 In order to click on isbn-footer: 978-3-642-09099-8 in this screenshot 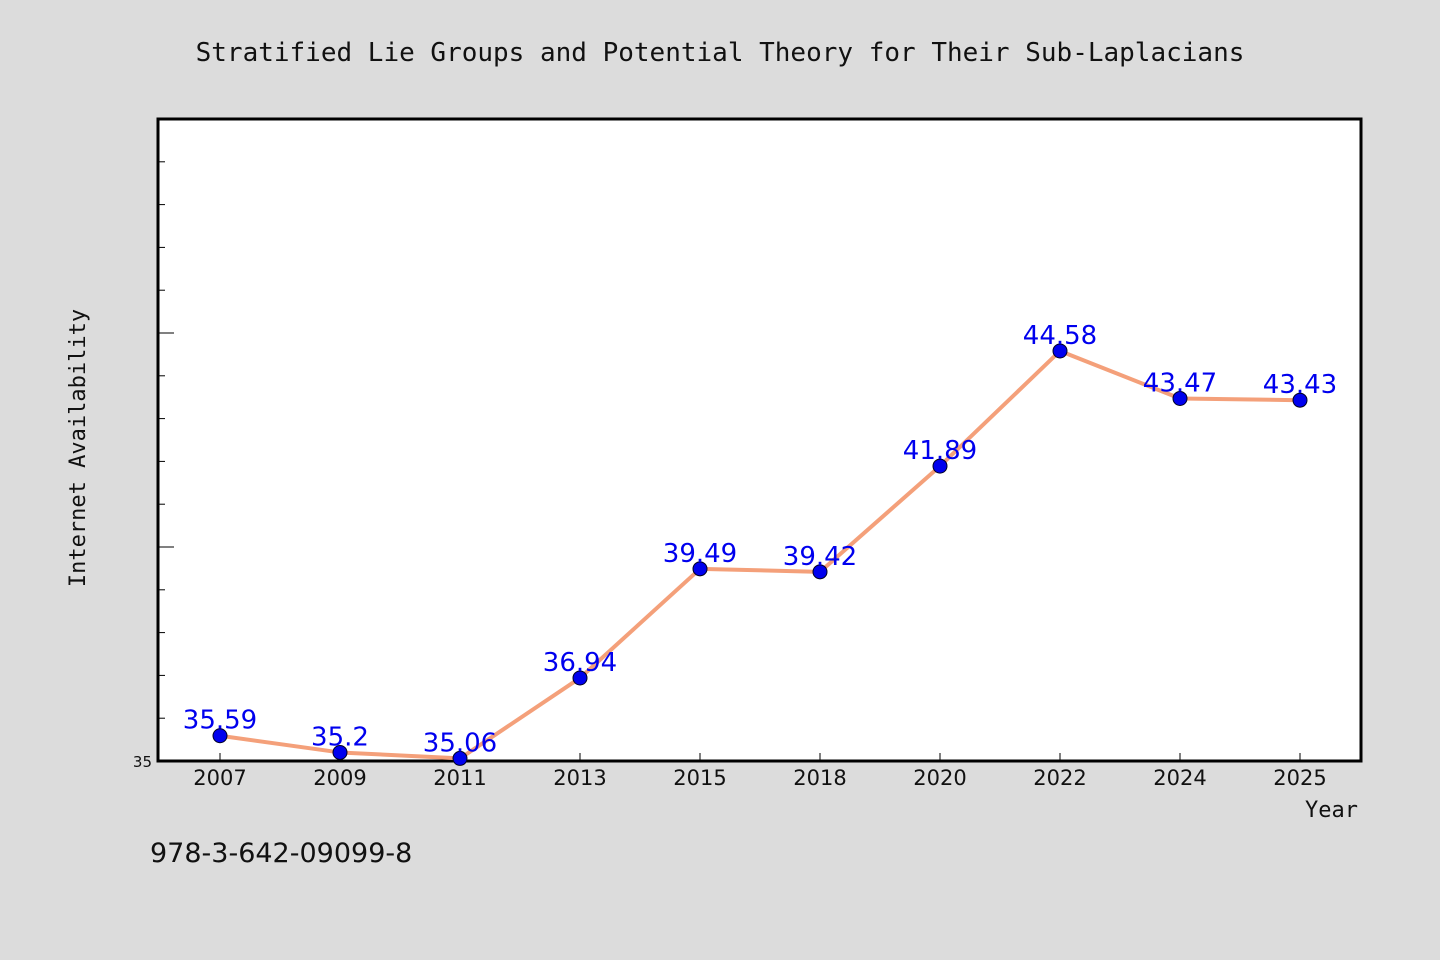, I will do `click(281, 853)`.